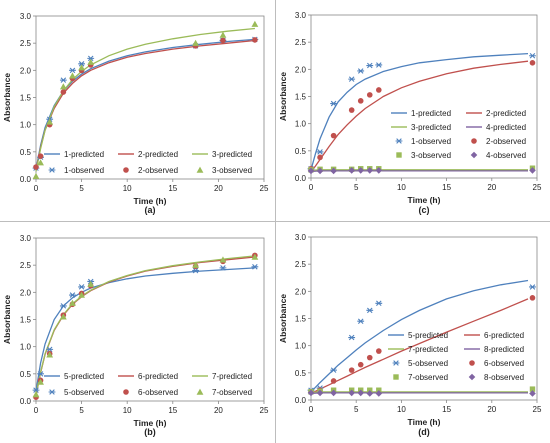 The image size is (550, 443). I want to click on chart-d-ytick-label: 0.0, so click(301, 400).